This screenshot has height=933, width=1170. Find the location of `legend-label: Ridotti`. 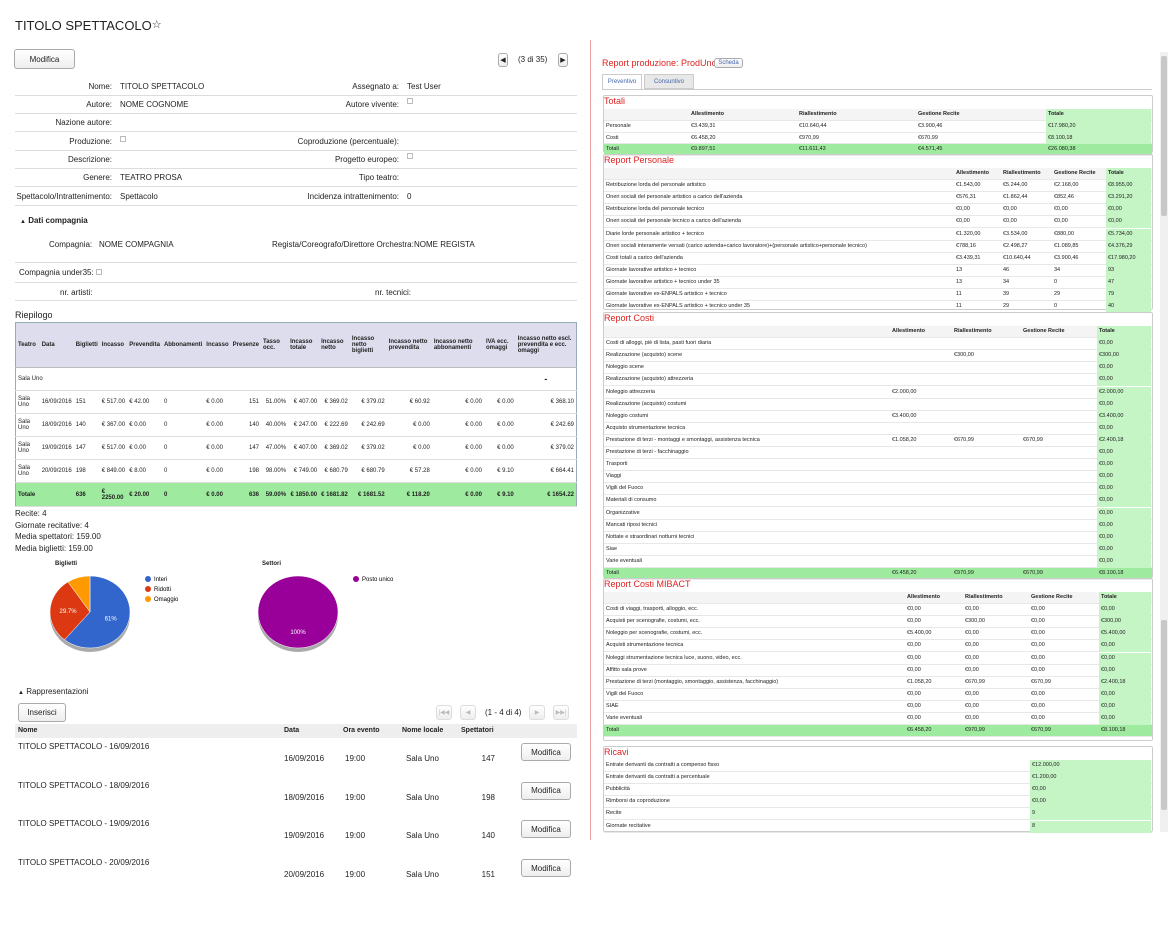

legend-label: Ridotti is located at coordinates (162, 590).